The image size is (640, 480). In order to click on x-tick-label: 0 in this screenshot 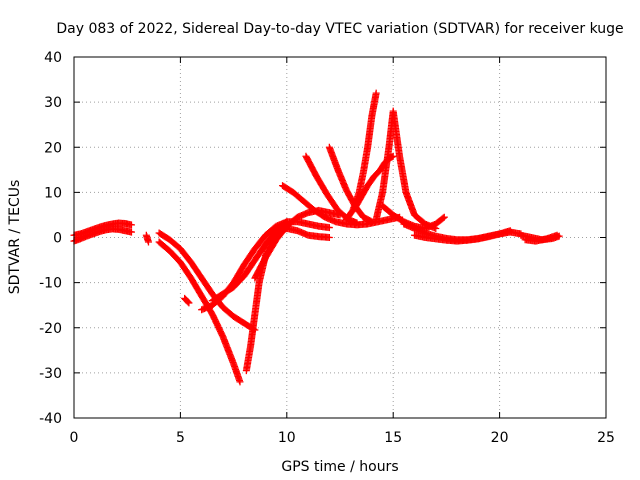, I will do `click(74, 438)`.